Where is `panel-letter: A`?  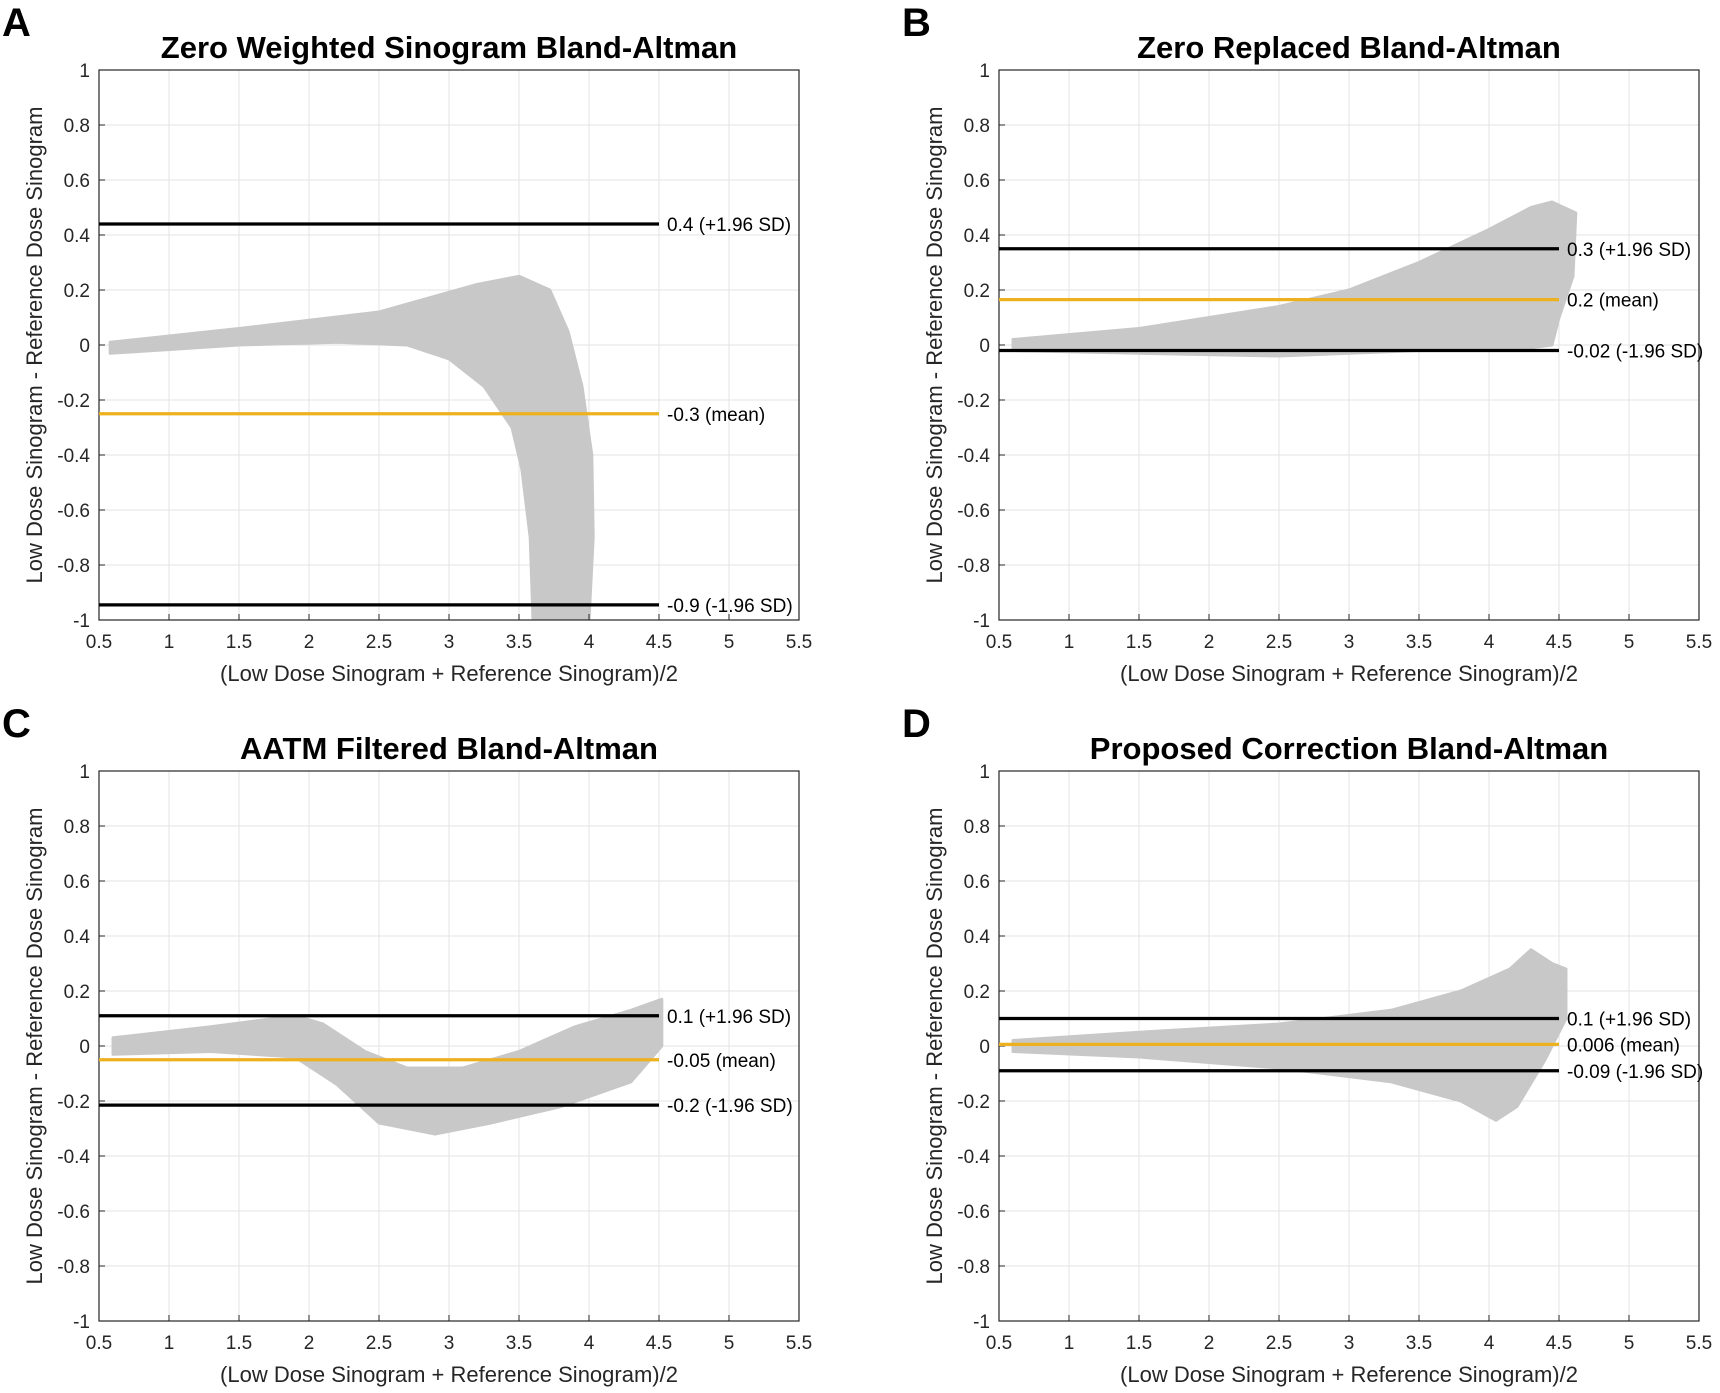
panel-letter: A is located at coordinates (16, 23).